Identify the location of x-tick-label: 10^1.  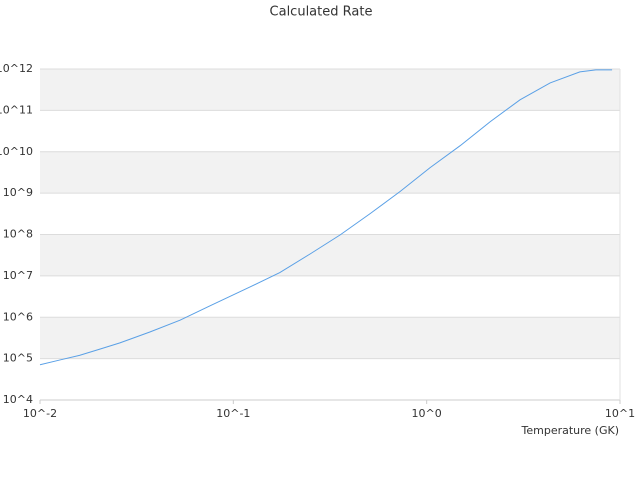
(620, 413).